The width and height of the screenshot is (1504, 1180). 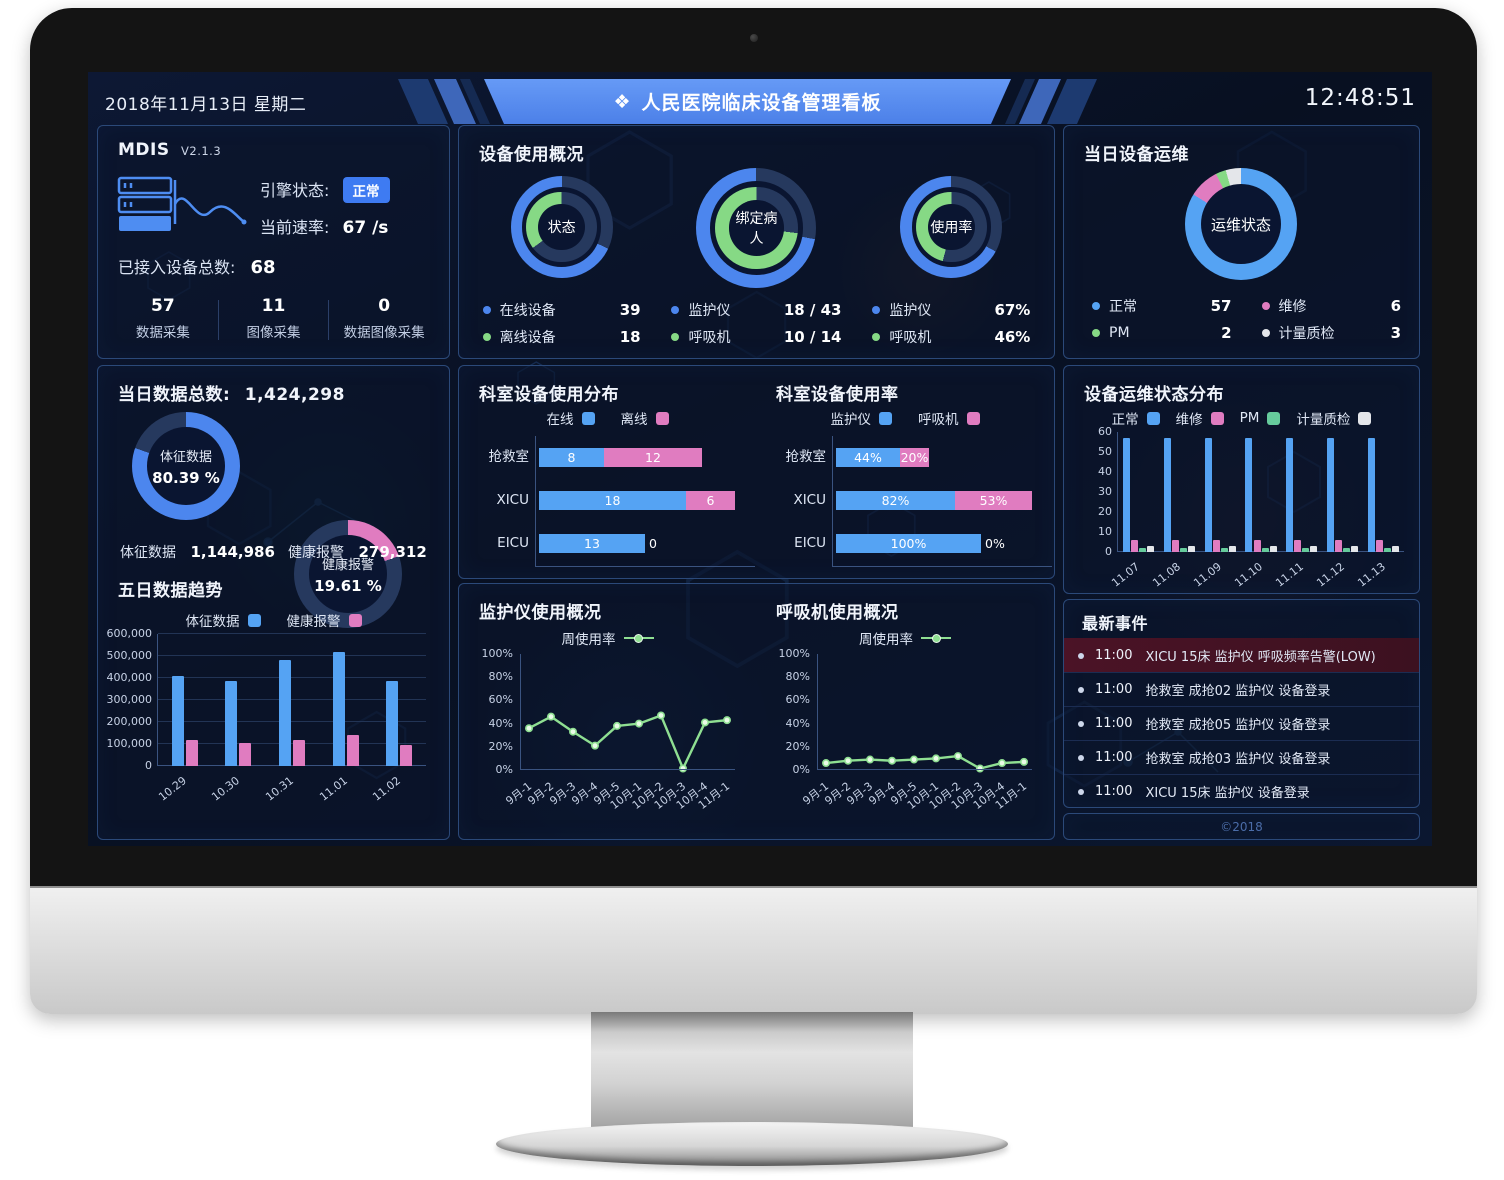 What do you see at coordinates (295, 227) in the screenshot?
I see `rate-label: 当前速率:` at bounding box center [295, 227].